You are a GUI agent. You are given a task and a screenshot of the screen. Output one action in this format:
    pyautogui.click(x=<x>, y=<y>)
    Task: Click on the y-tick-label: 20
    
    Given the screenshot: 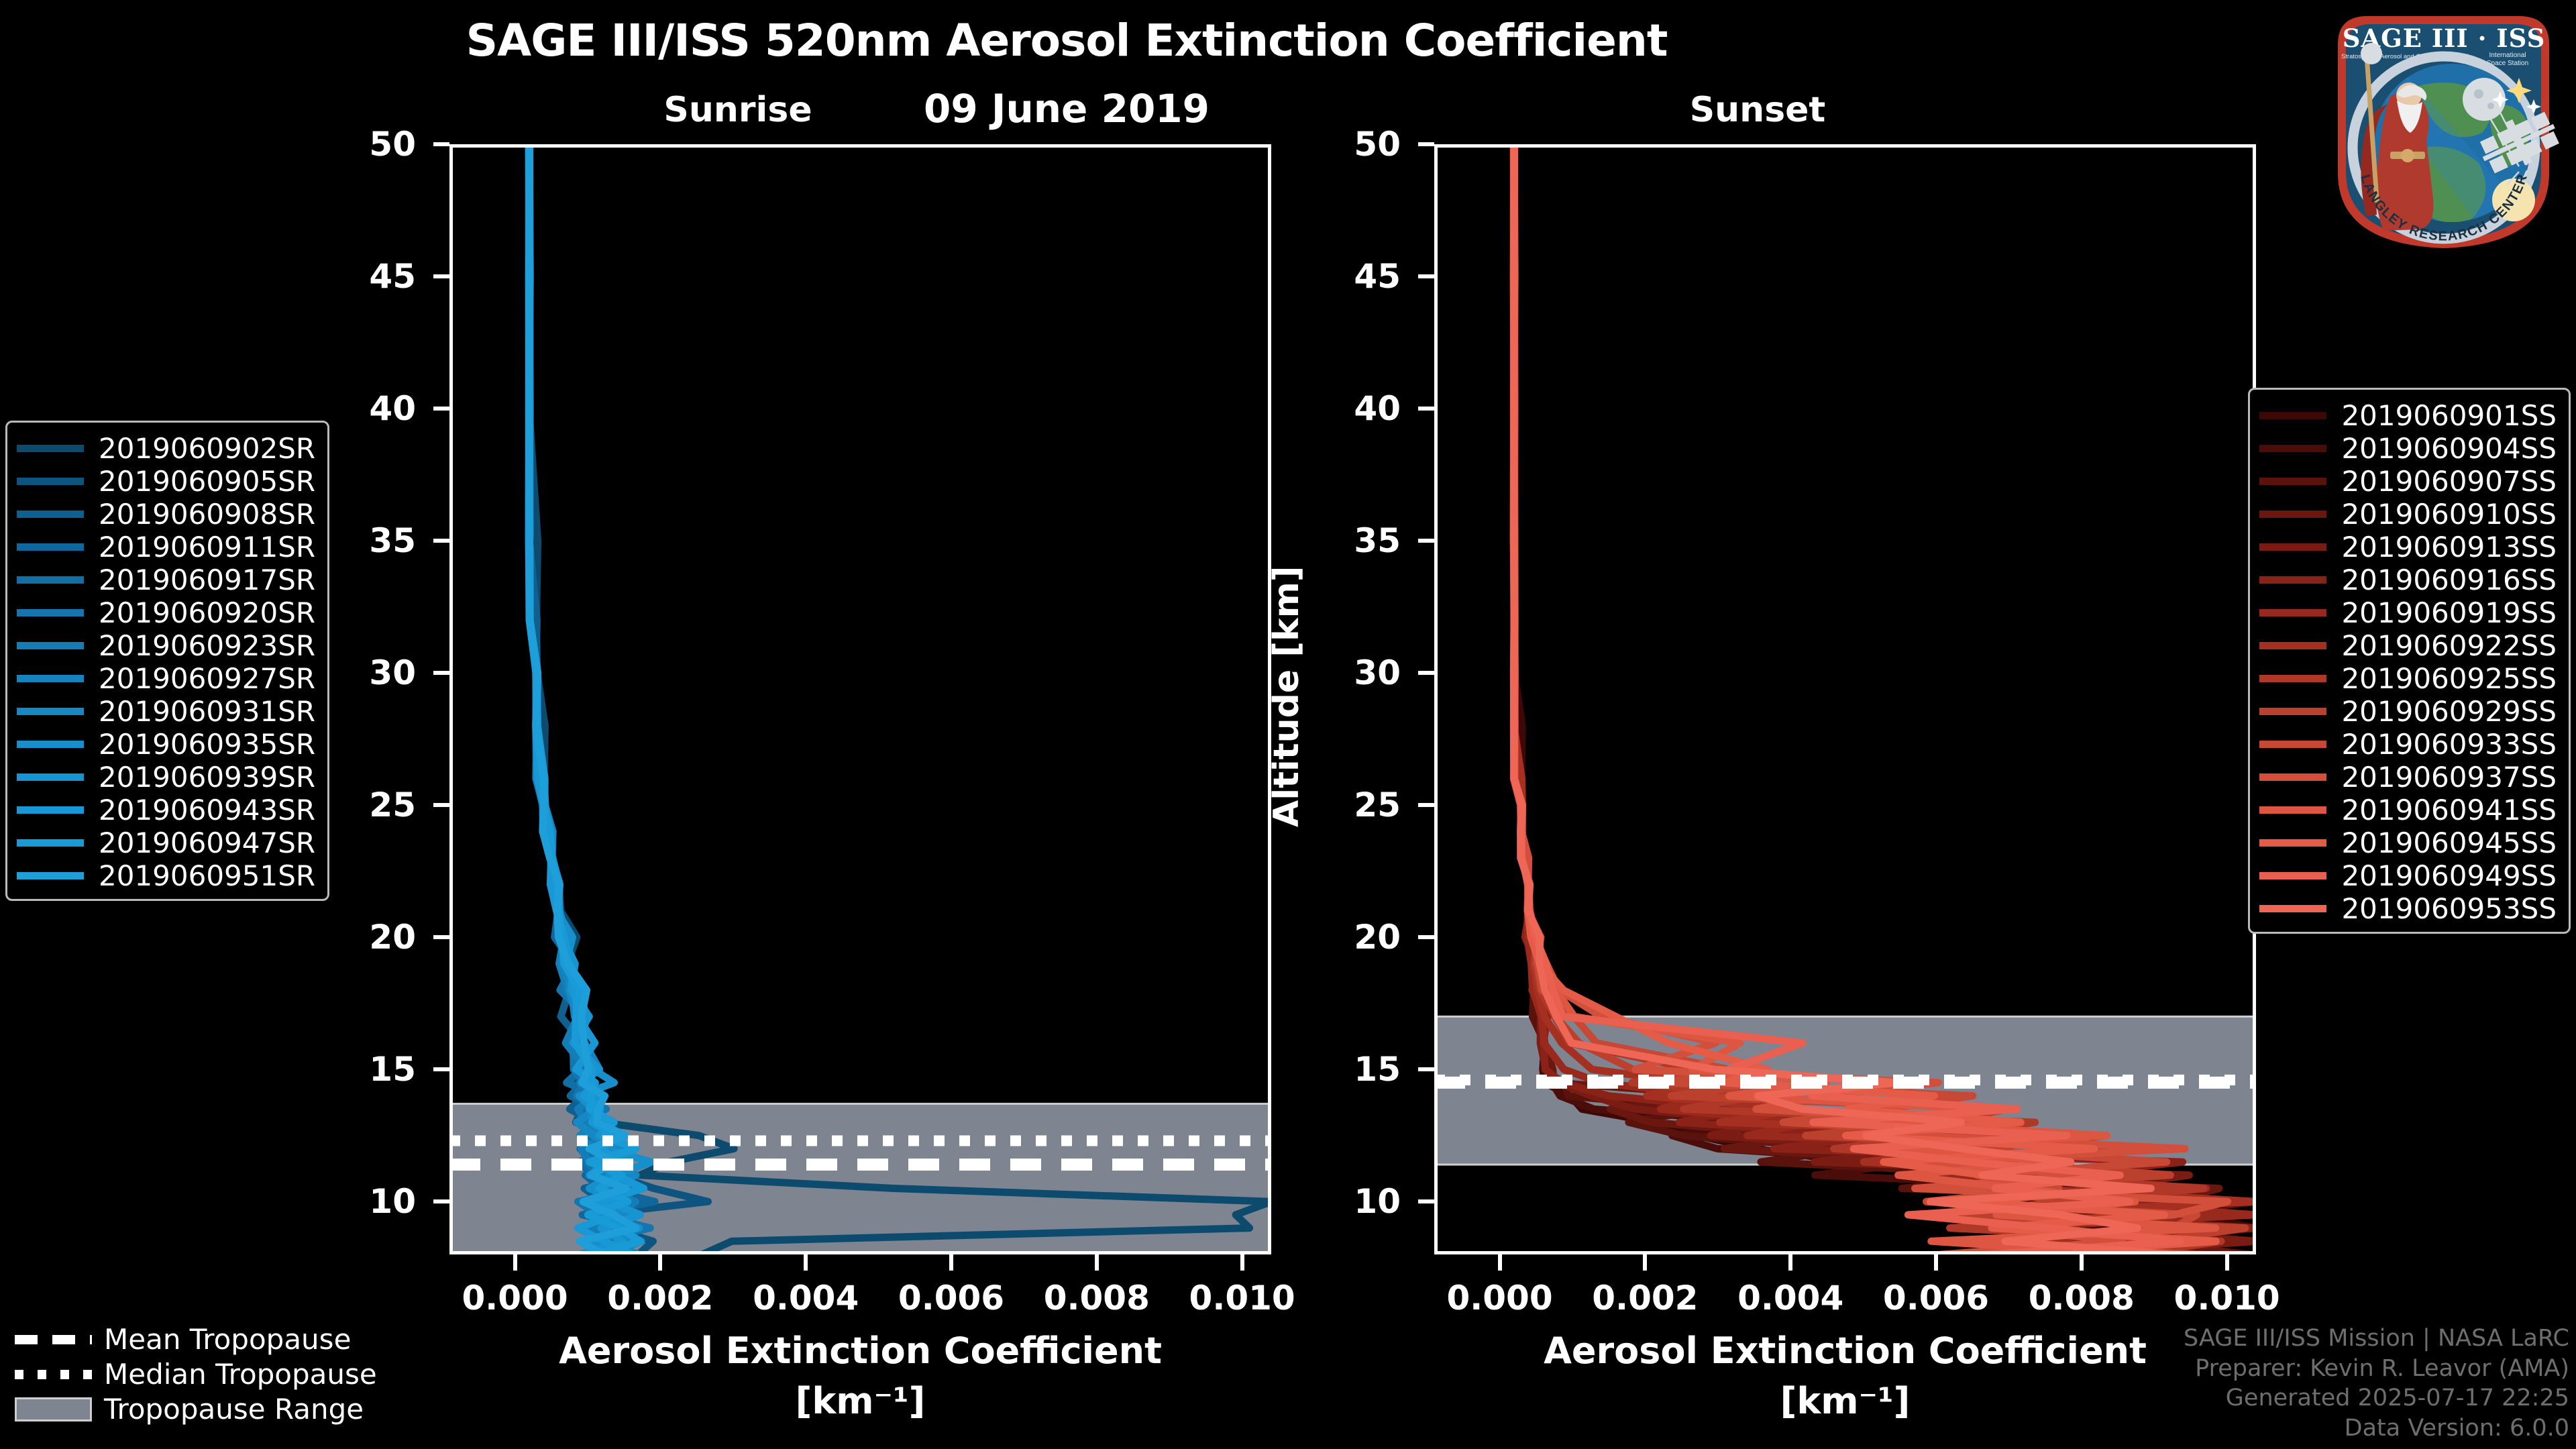 What is the action you would take?
    pyautogui.click(x=392, y=937)
    